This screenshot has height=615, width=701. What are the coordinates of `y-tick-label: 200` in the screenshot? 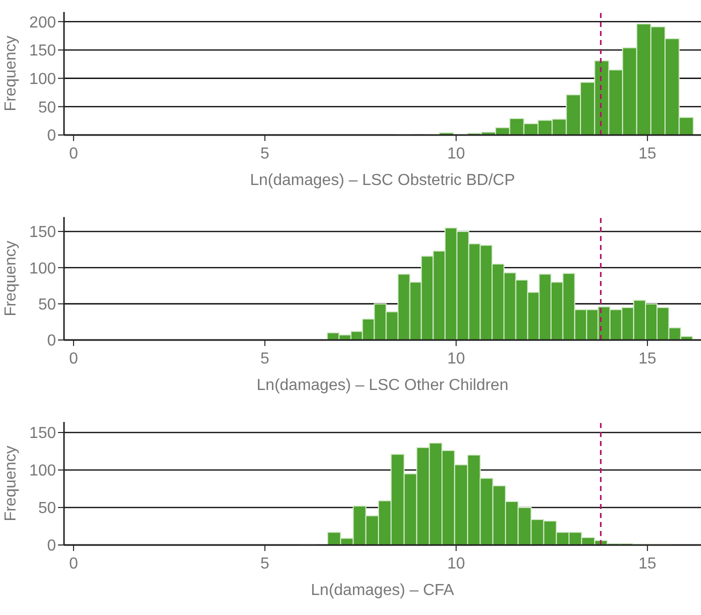 It's located at (42, 23).